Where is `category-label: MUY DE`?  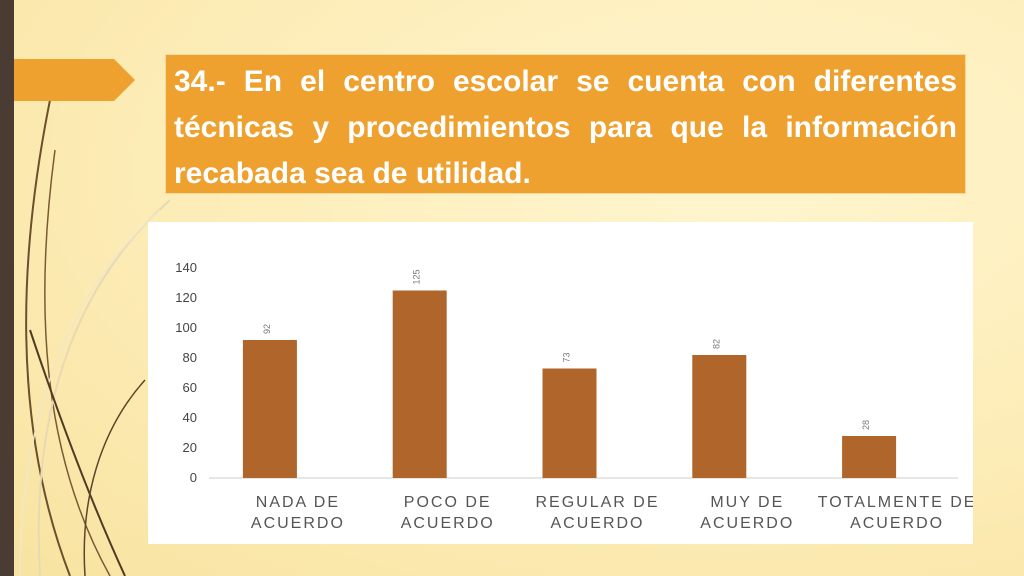
category-label: MUY DE is located at coordinates (747, 502).